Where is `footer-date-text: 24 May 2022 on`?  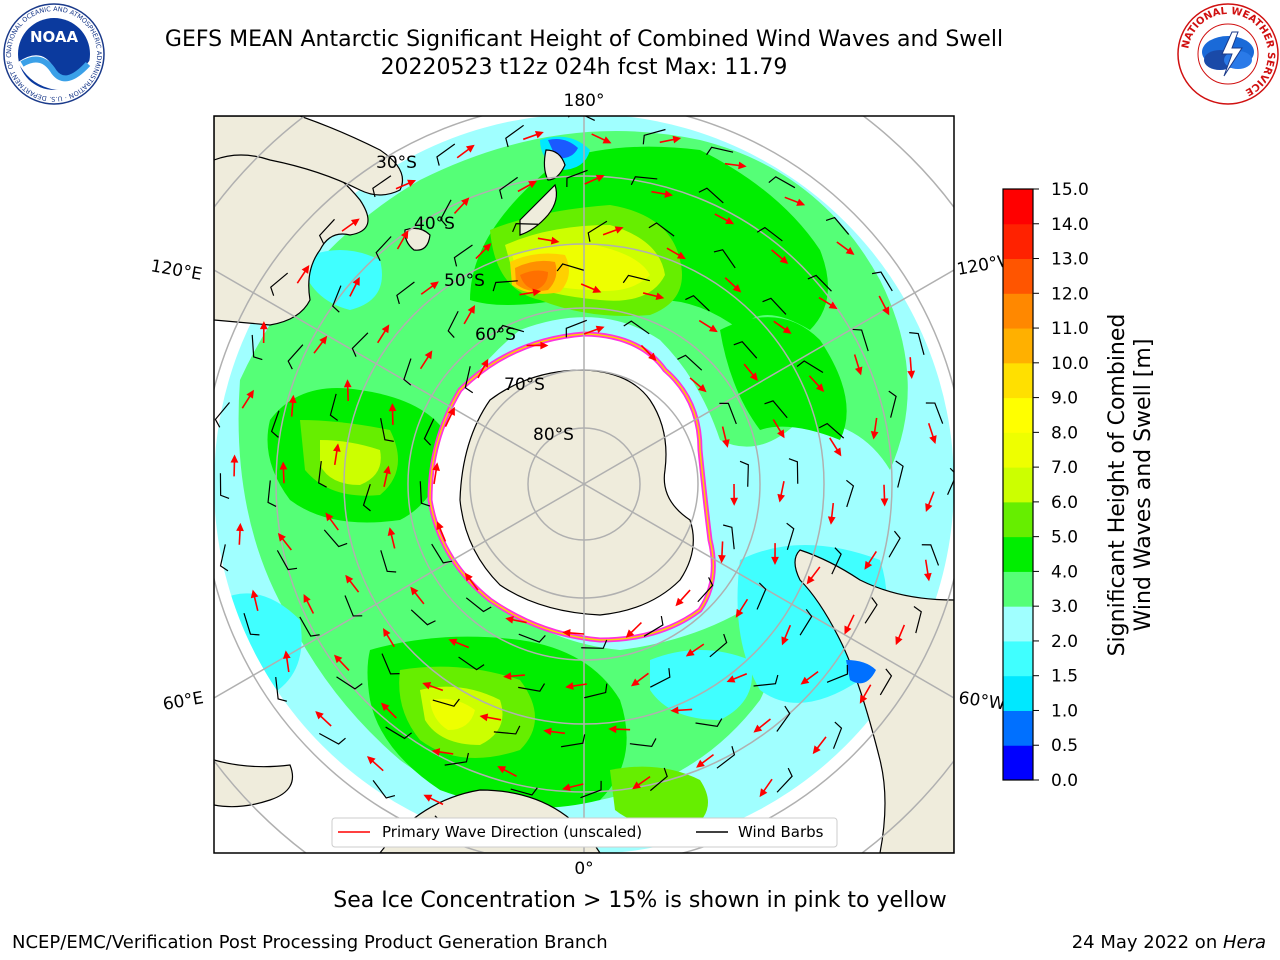
footer-date-text: 24 May 2022 on is located at coordinates (1147, 942).